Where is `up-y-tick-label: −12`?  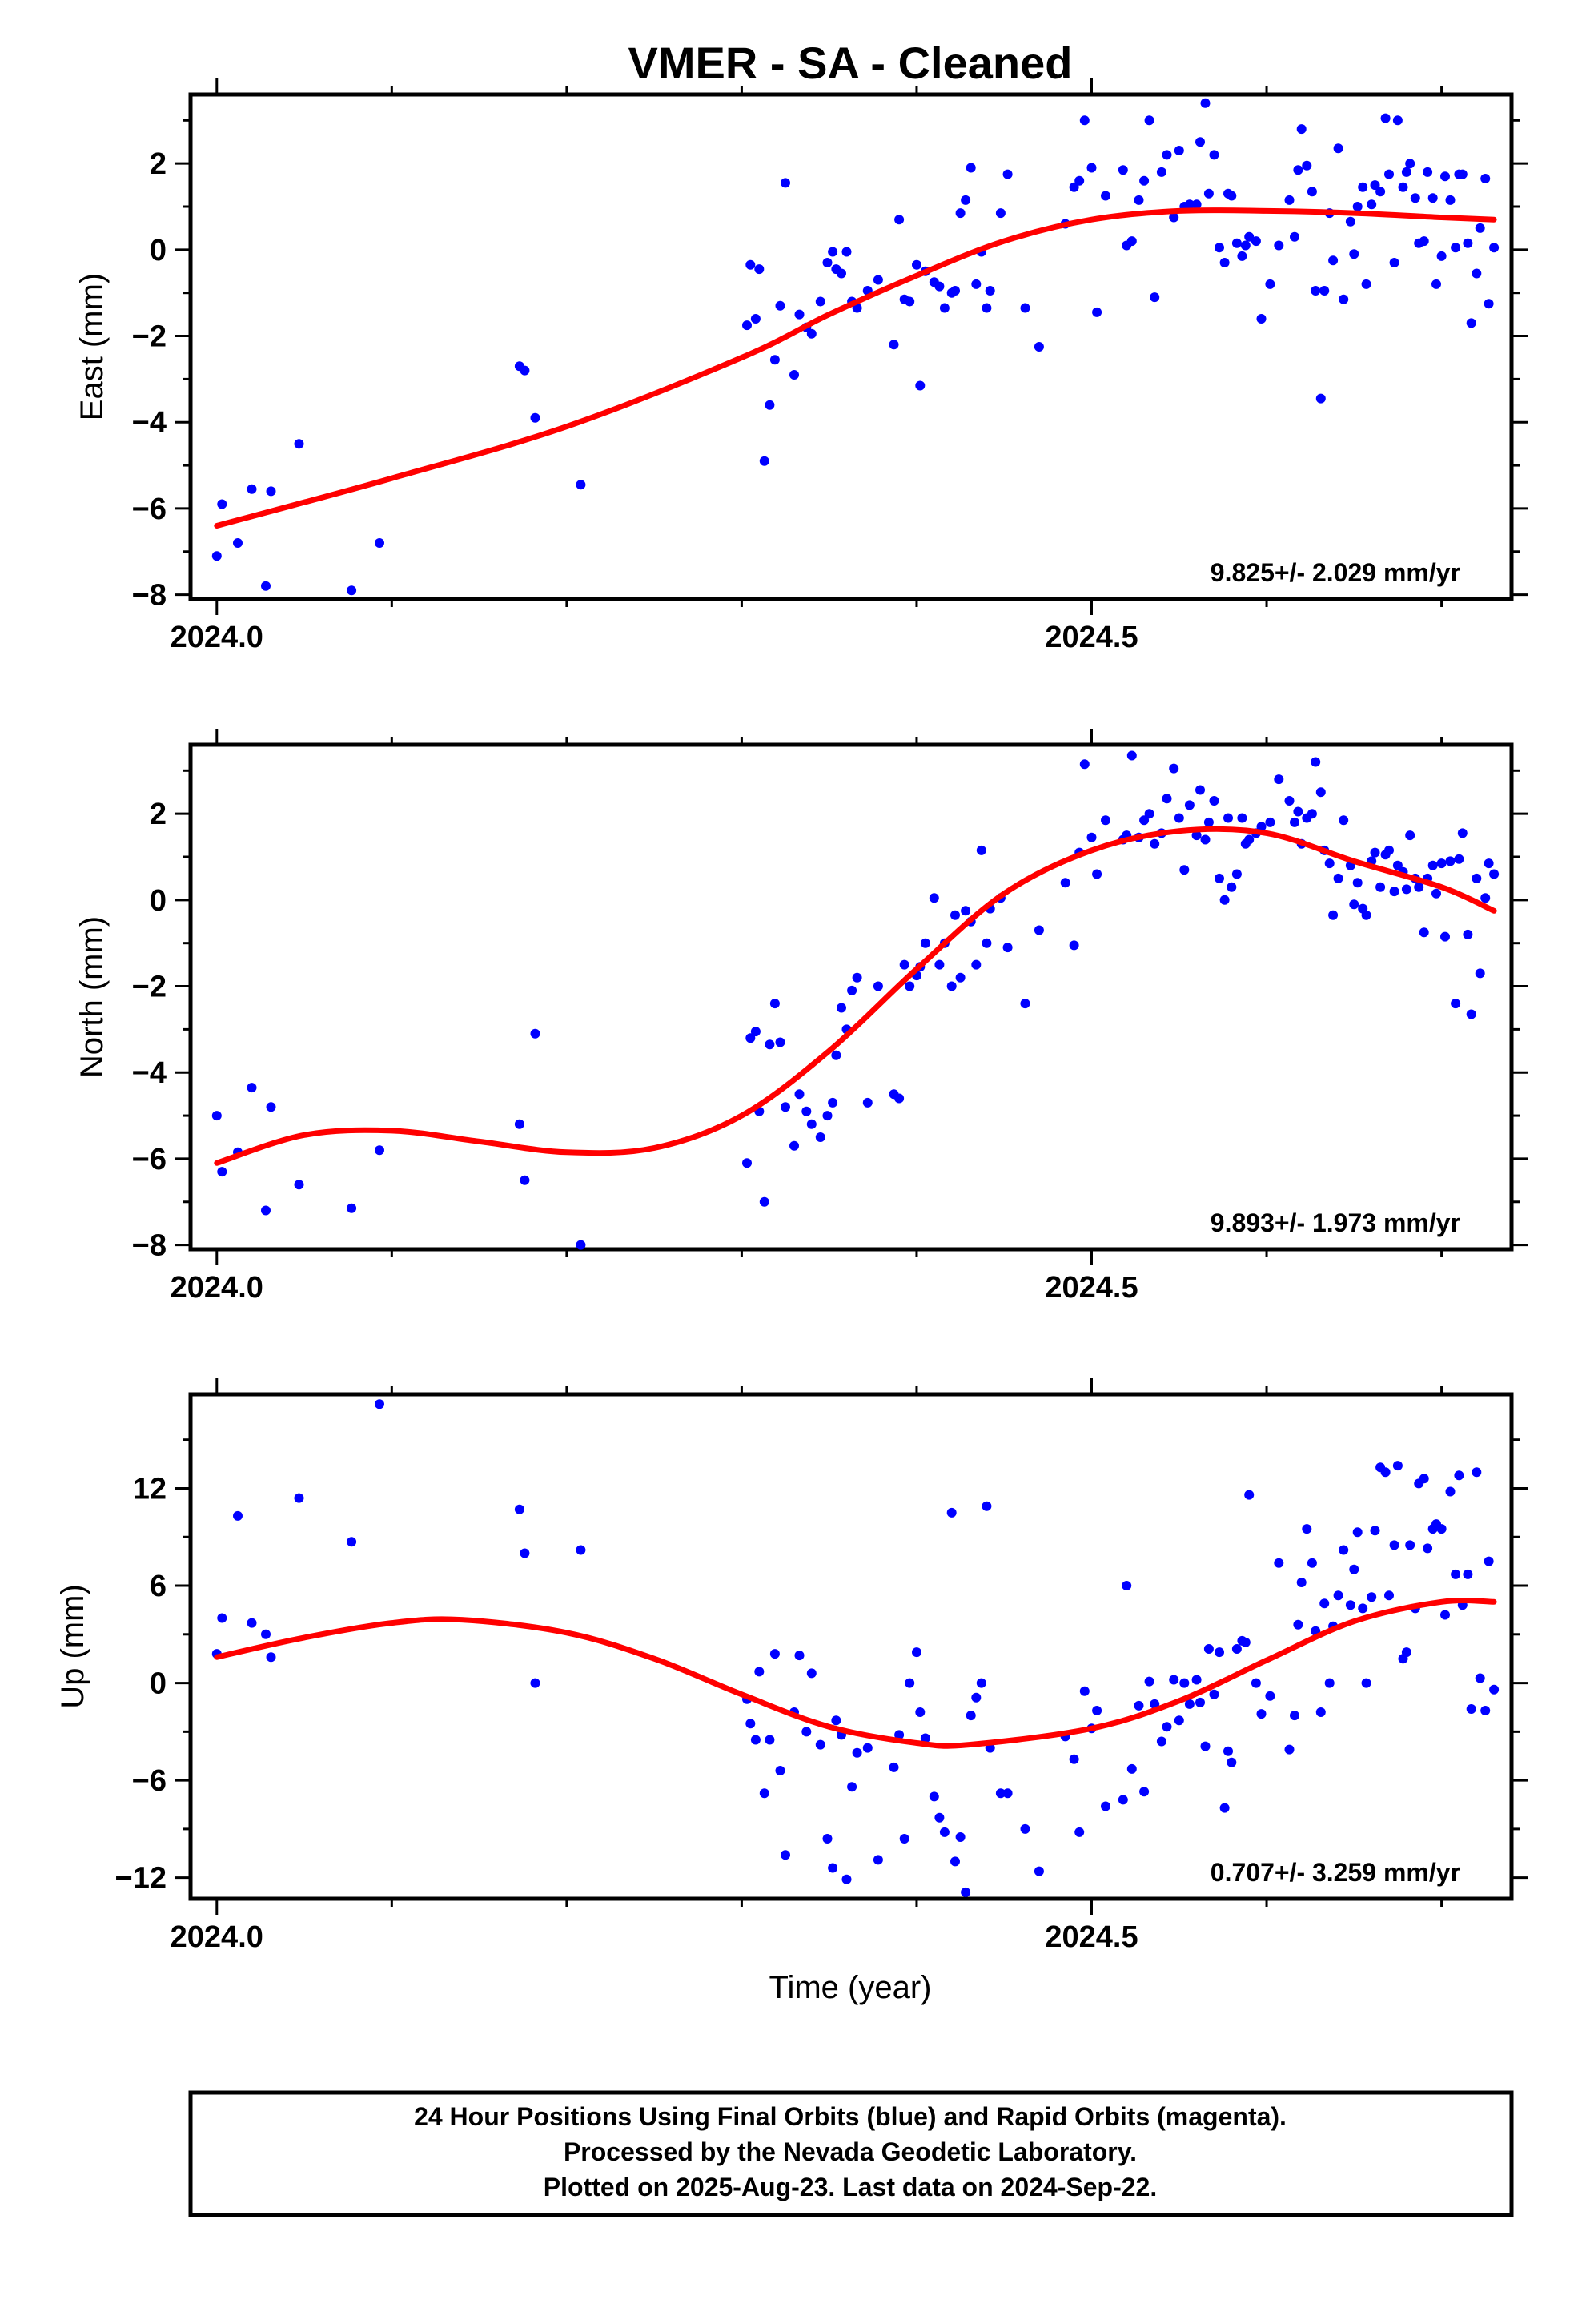 up-y-tick-label: −12 is located at coordinates (141, 1879).